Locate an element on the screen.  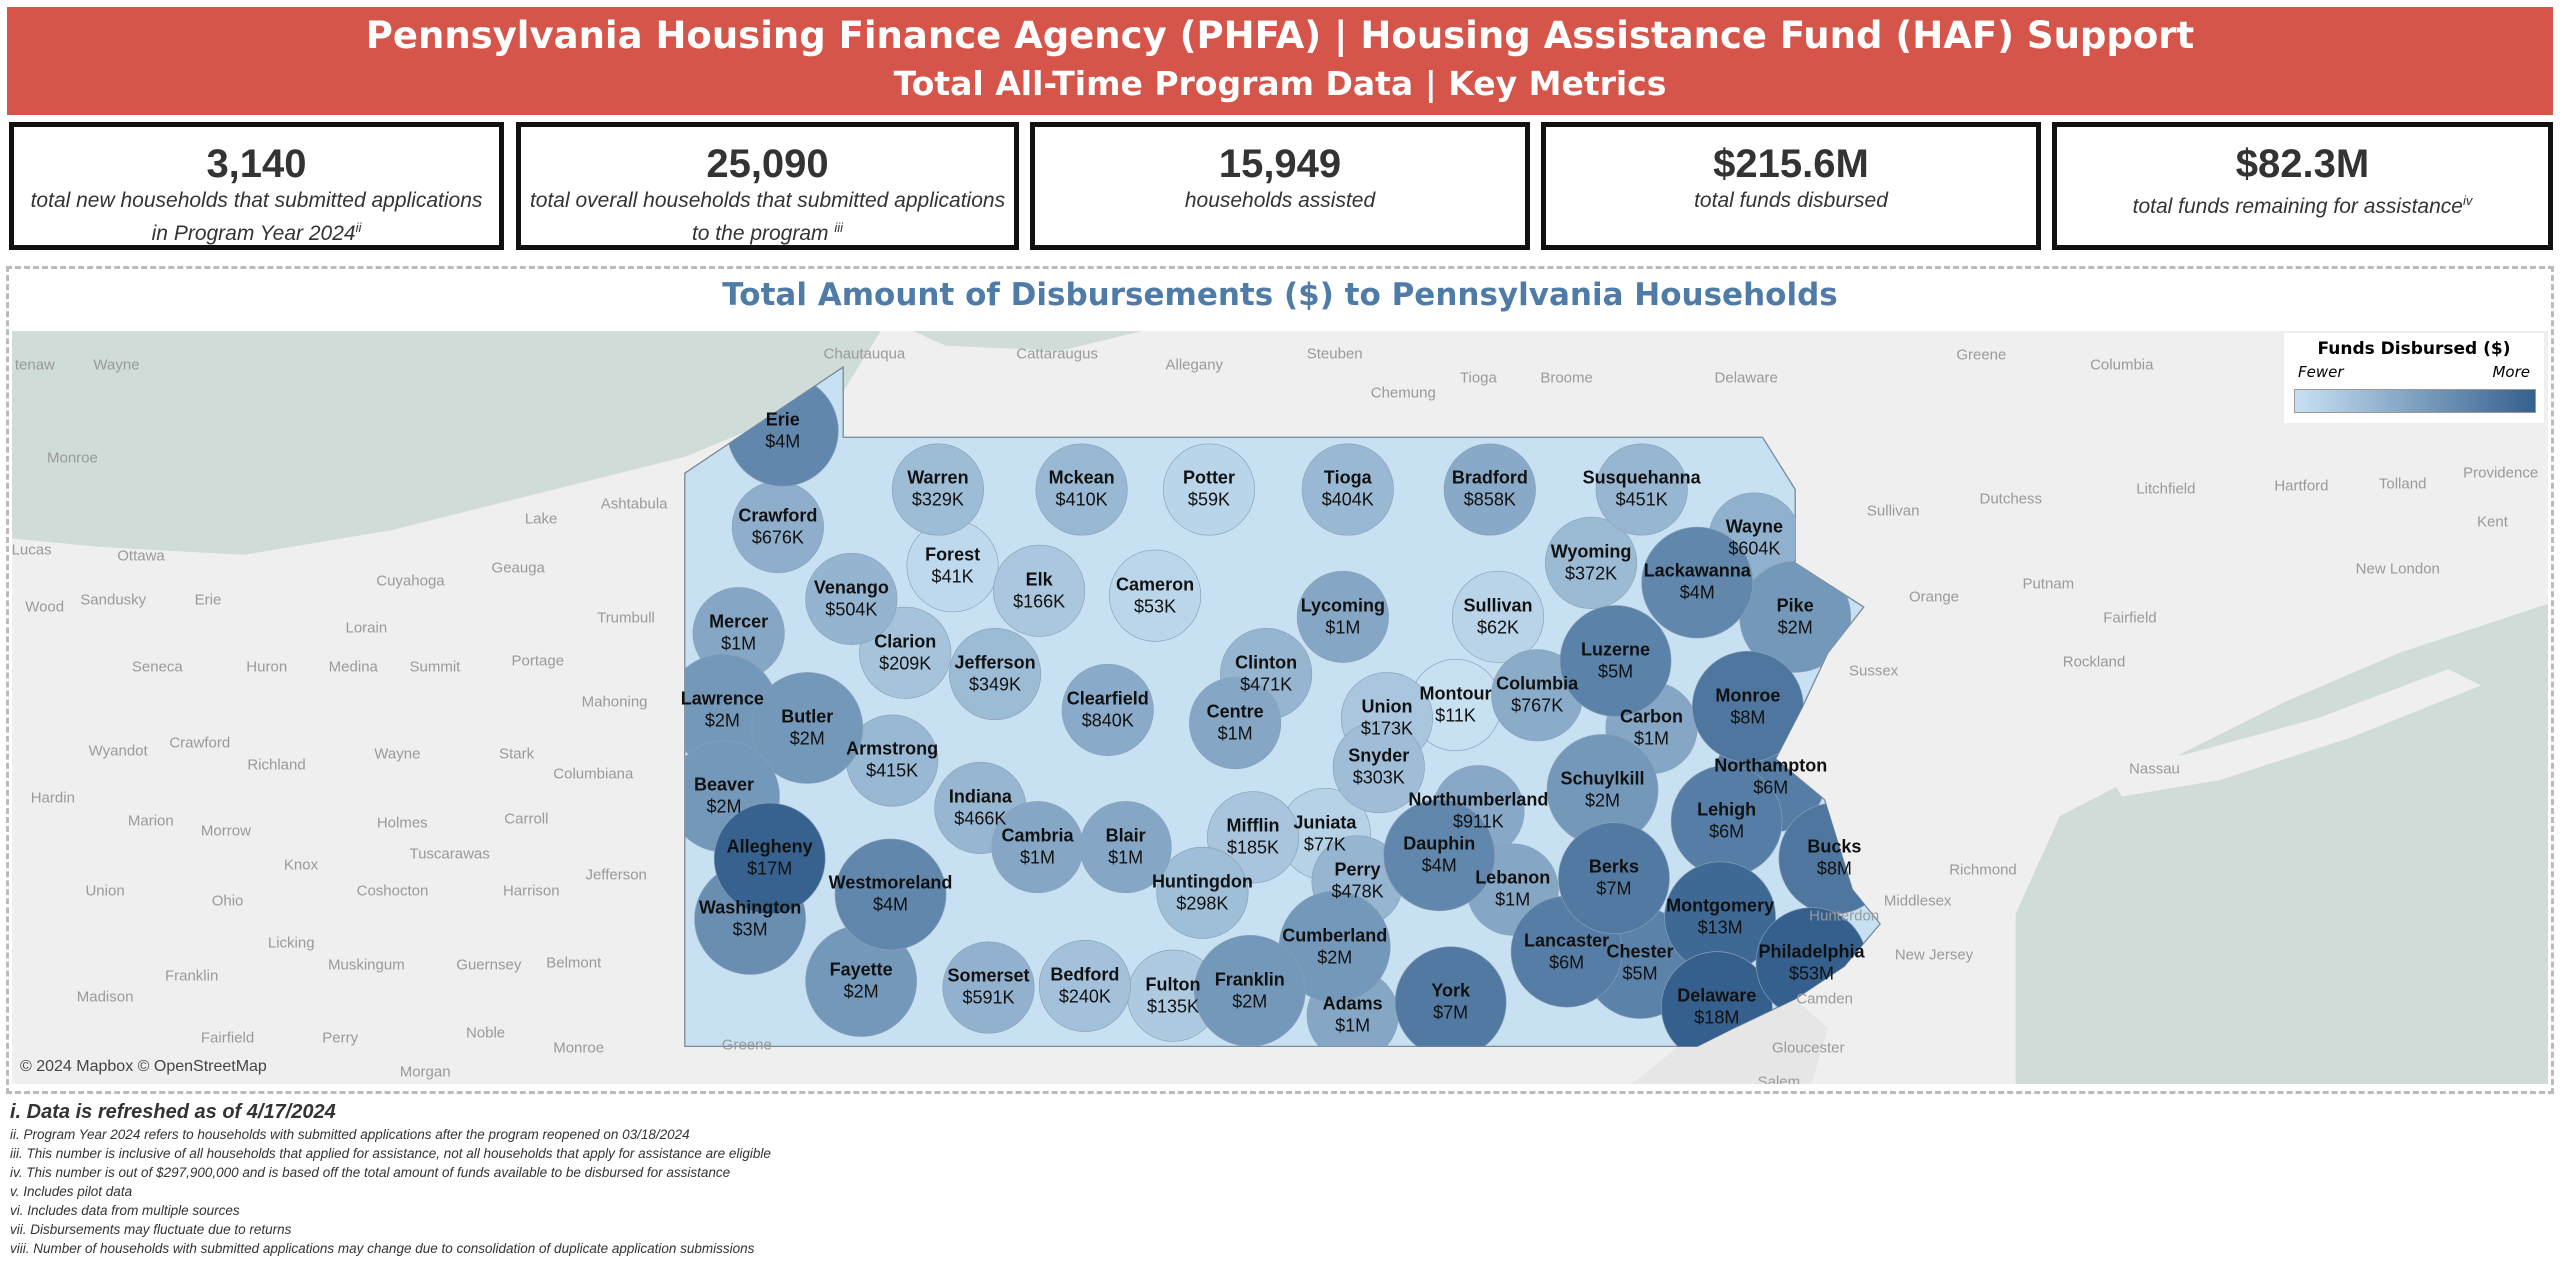
county-shape-venango is located at coordinates (851, 598).